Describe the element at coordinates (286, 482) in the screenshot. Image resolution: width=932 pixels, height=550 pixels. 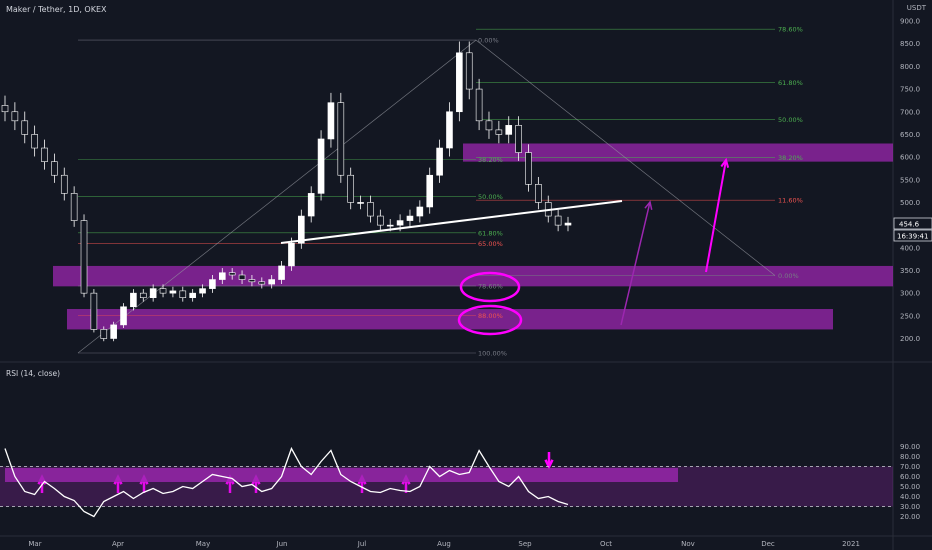
I see `rsi-line` at that location.